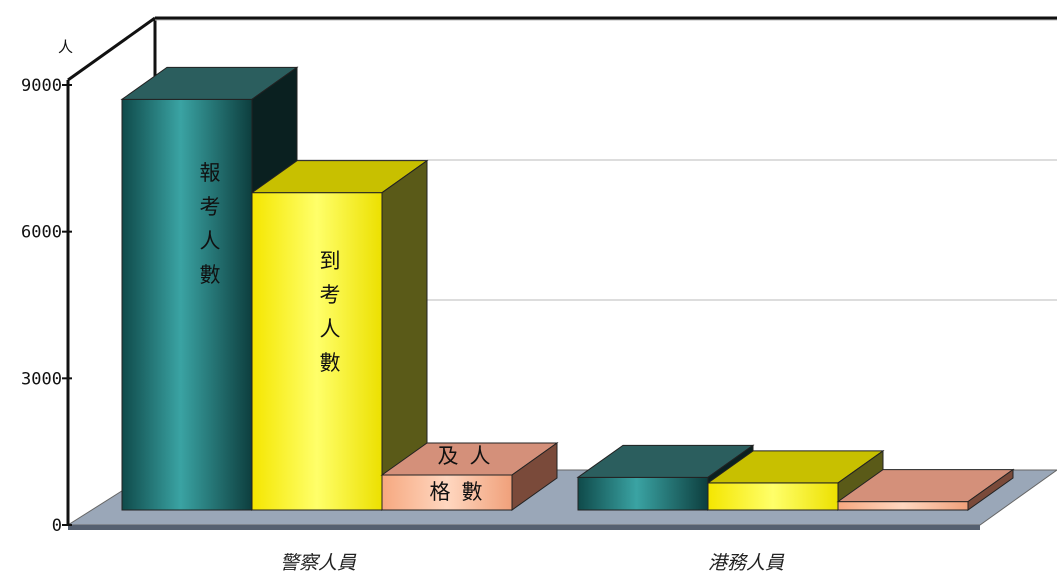 This screenshot has height=579, width=1057. What do you see at coordinates (524, 527) in the screenshot?
I see `floor-front-edge` at bounding box center [524, 527].